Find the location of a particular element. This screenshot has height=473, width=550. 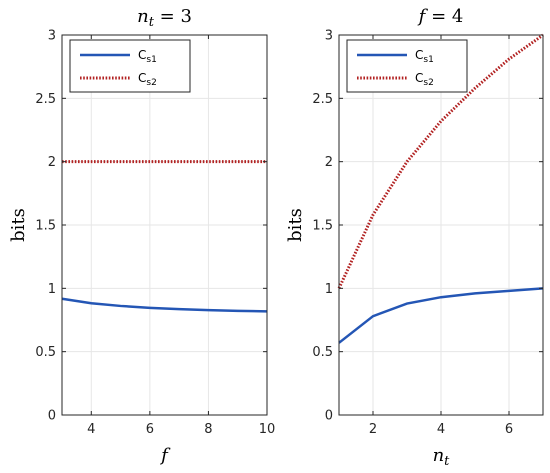

x-axis-label: nt is located at coordinates (442, 457).